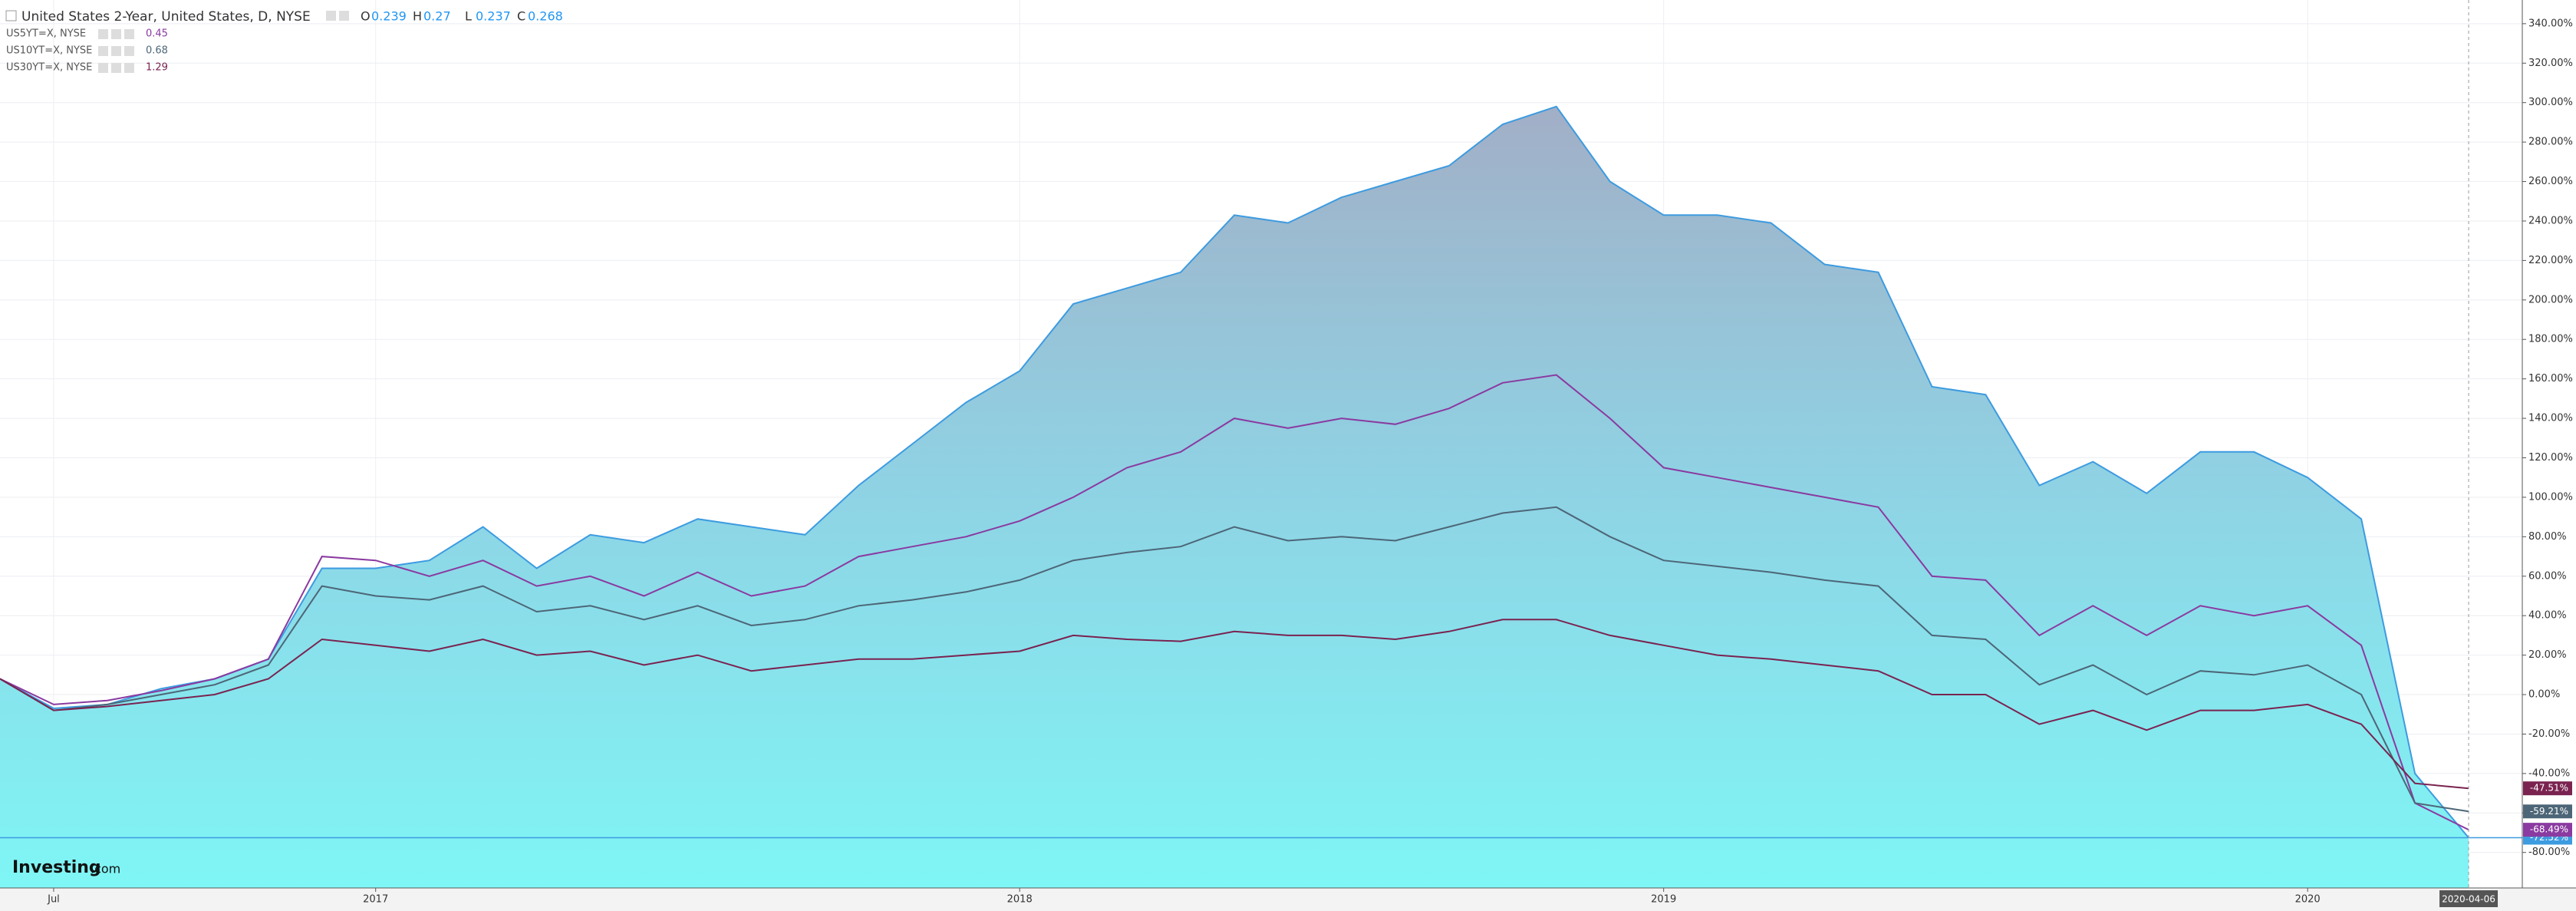 This screenshot has height=911, width=2576. What do you see at coordinates (2550, 458) in the screenshot?
I see `y-tick-label: 120.00%` at bounding box center [2550, 458].